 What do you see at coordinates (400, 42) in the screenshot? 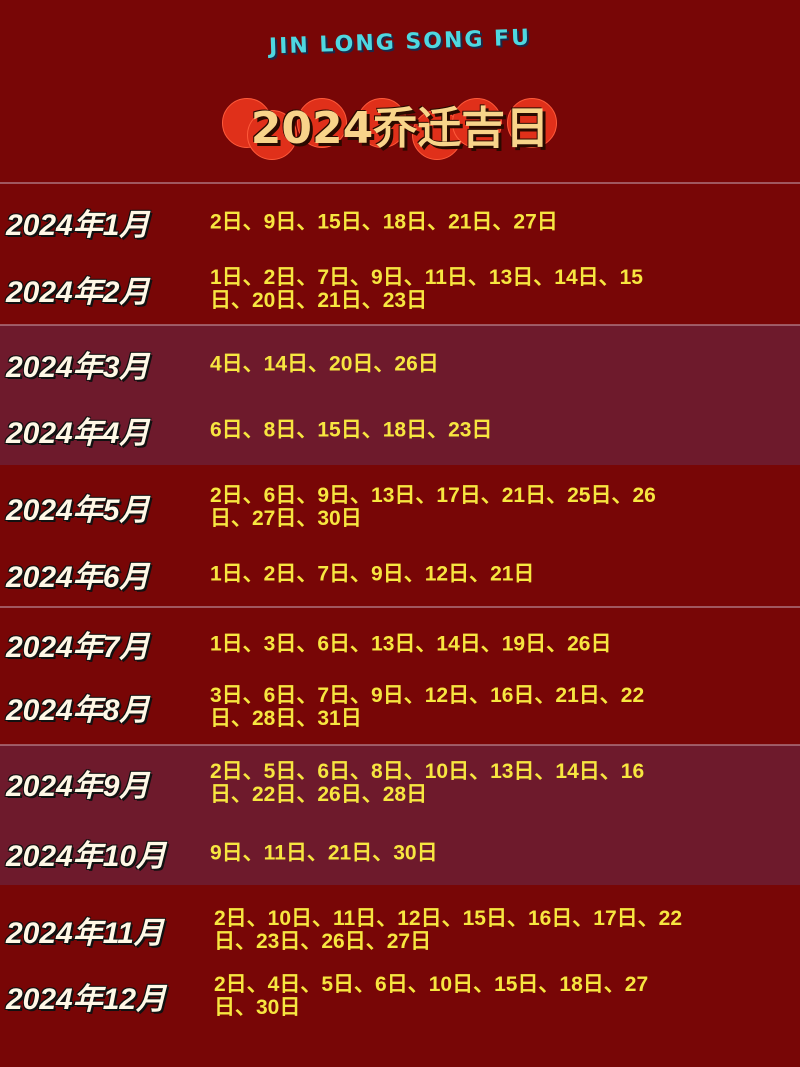
I see `brand-subtitle: JIN LONG SONG FU` at bounding box center [400, 42].